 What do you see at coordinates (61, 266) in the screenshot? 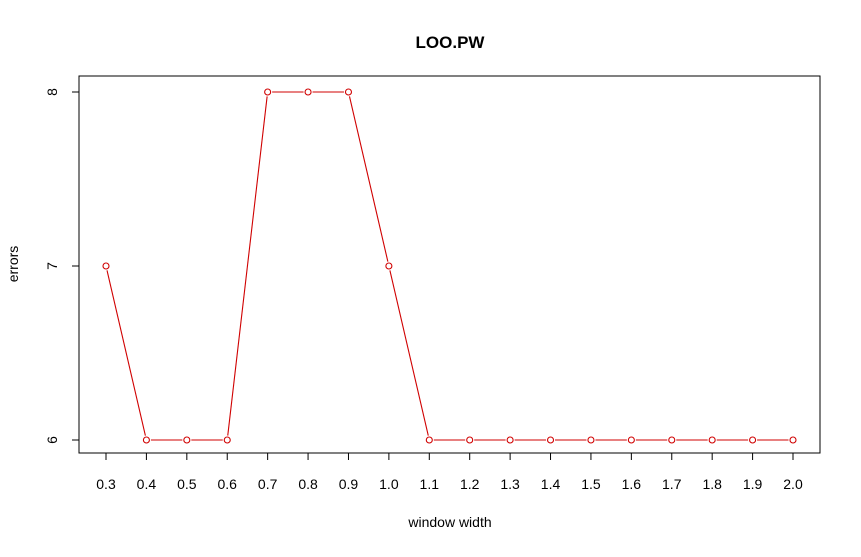
I see `y-axis: 6 7 8` at bounding box center [61, 266].